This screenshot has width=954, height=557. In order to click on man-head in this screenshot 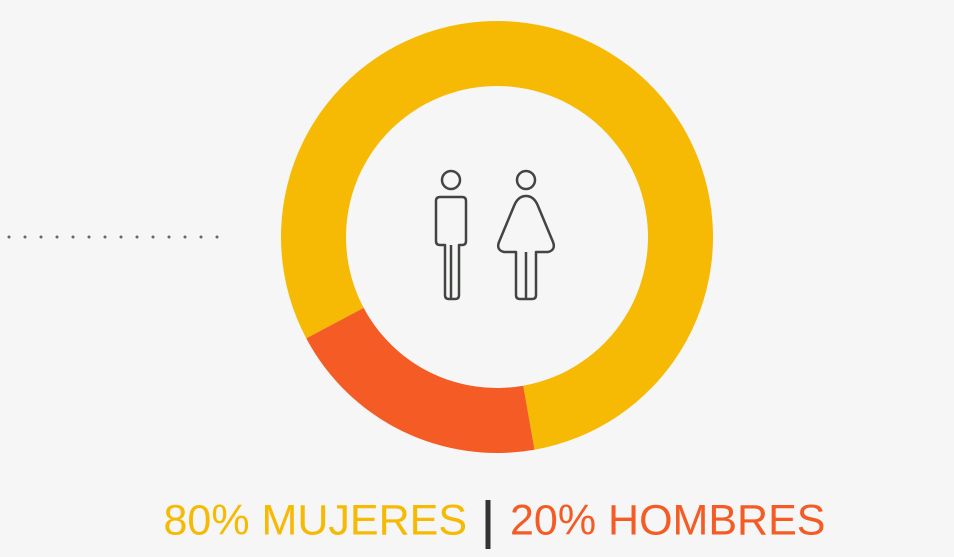, I will do `click(451, 180)`.